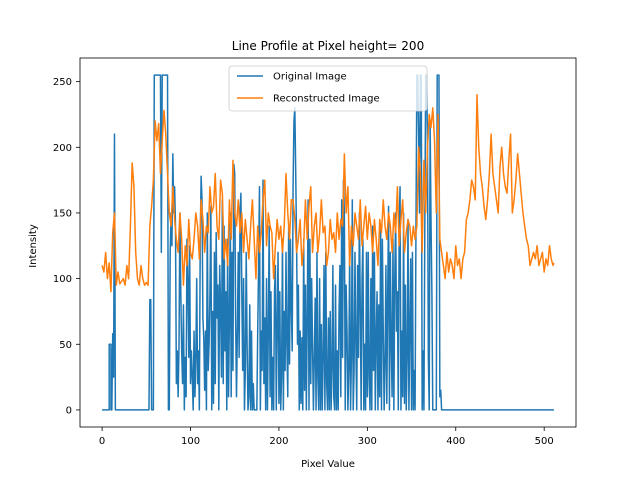 The height and width of the screenshot is (484, 640). I want to click on x-tick-label: 200, so click(278, 441).